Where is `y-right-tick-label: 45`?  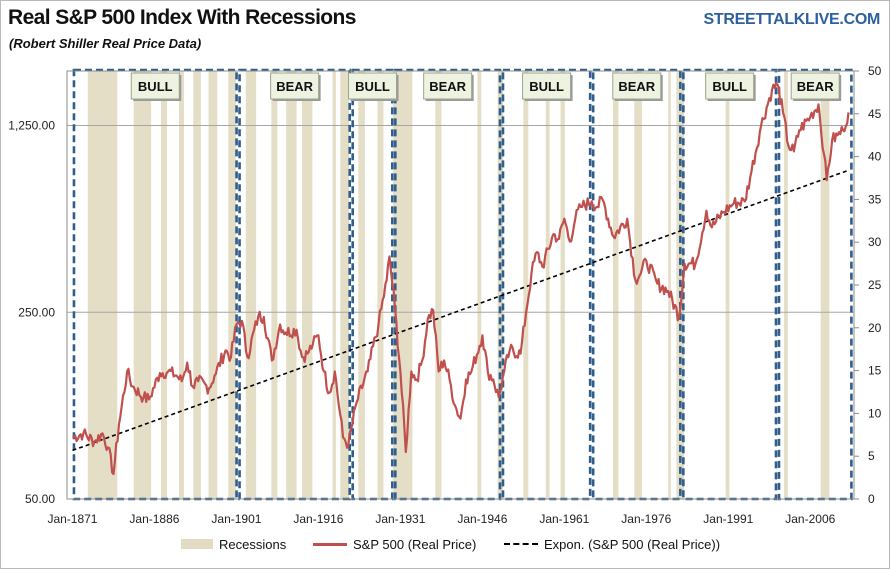
y-right-tick-label: 45 is located at coordinates (875, 114).